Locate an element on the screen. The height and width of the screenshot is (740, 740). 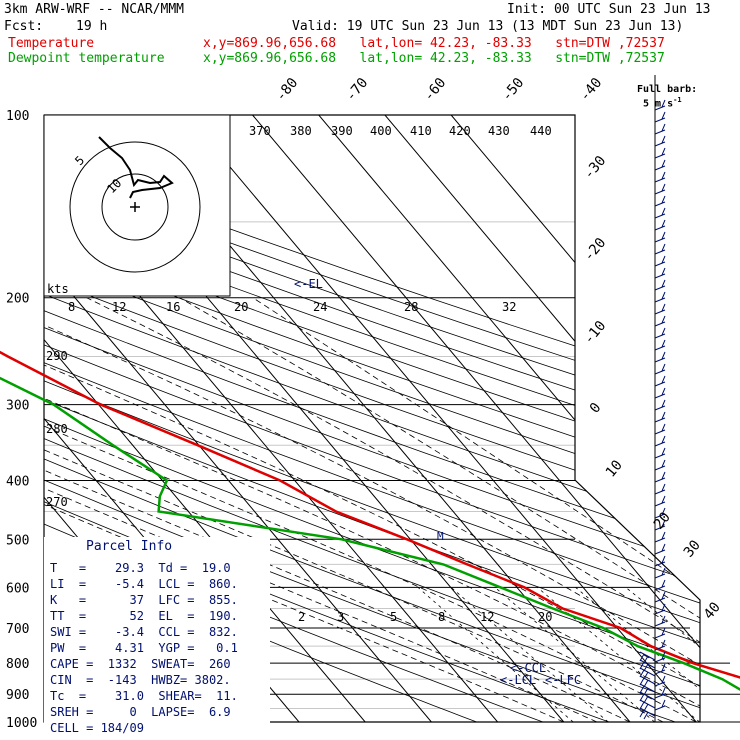
pressure-label: 900 is located at coordinates (17, 695).